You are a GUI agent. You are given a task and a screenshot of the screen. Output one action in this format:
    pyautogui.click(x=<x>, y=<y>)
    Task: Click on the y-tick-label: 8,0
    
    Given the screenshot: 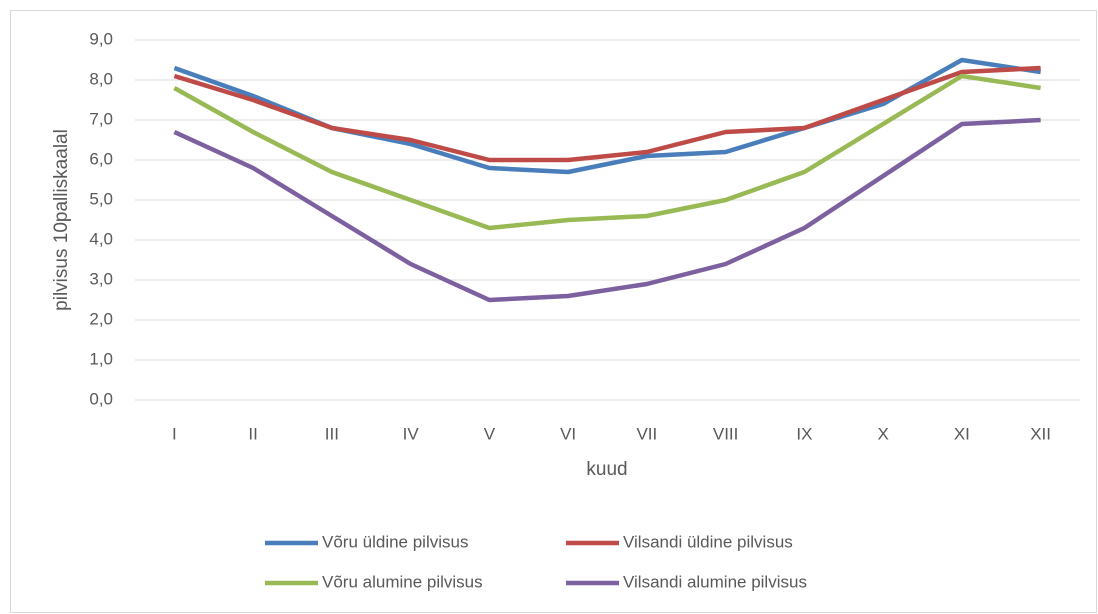 What is the action you would take?
    pyautogui.click(x=101, y=78)
    